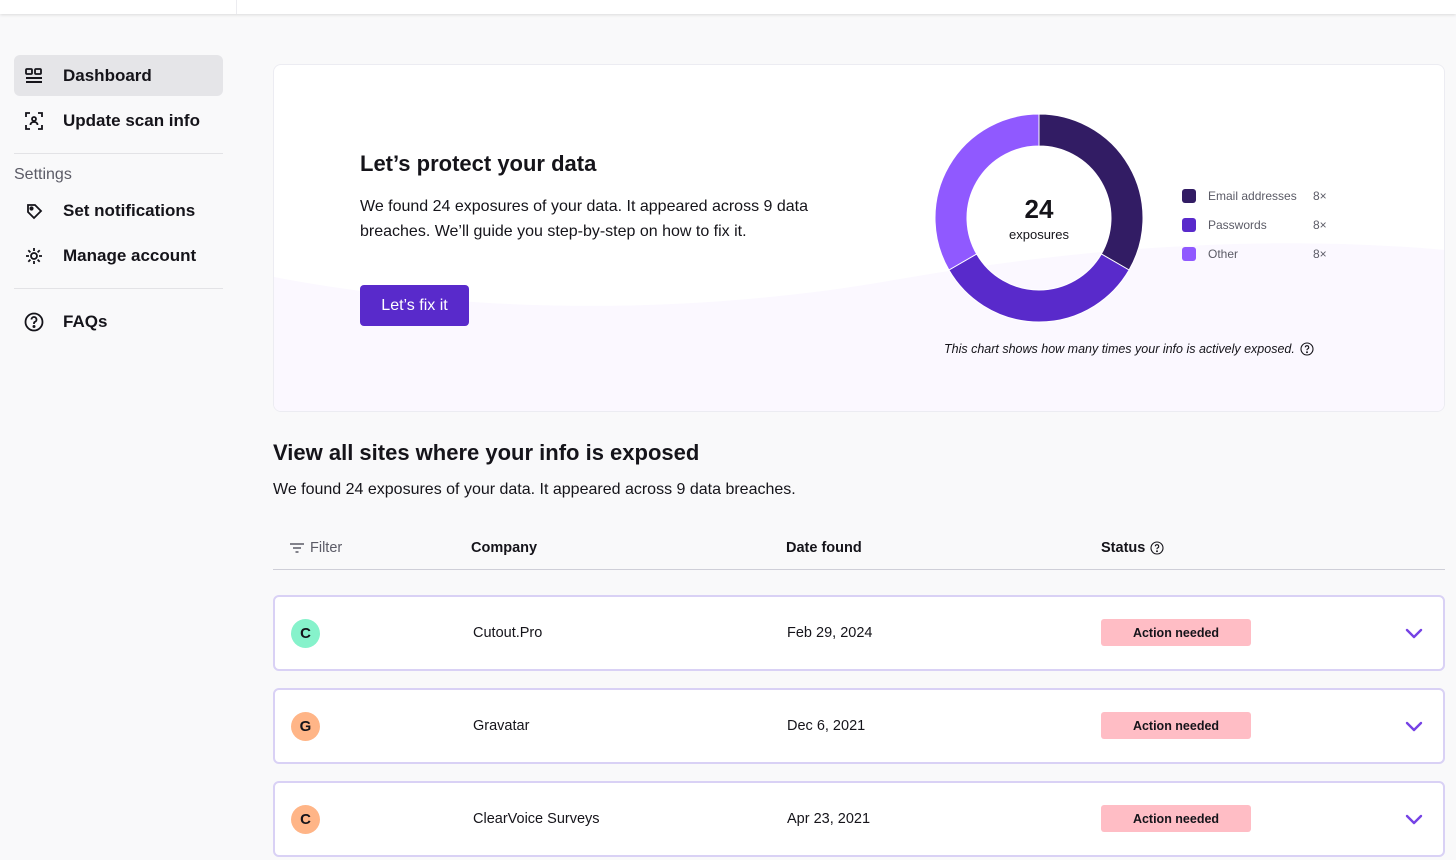  I want to click on lets-fix-it-button: Let’s fix it, so click(414, 305).